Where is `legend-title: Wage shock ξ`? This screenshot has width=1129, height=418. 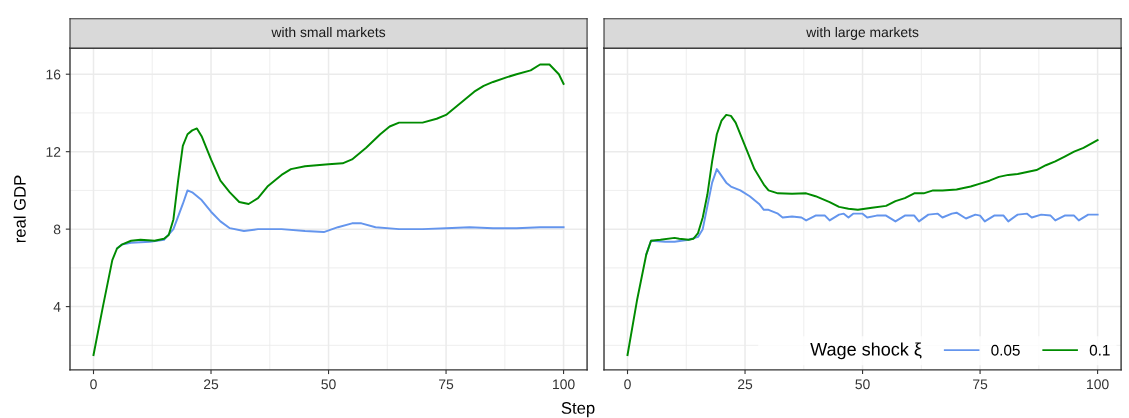 legend-title: Wage shock ξ is located at coordinates (866, 351).